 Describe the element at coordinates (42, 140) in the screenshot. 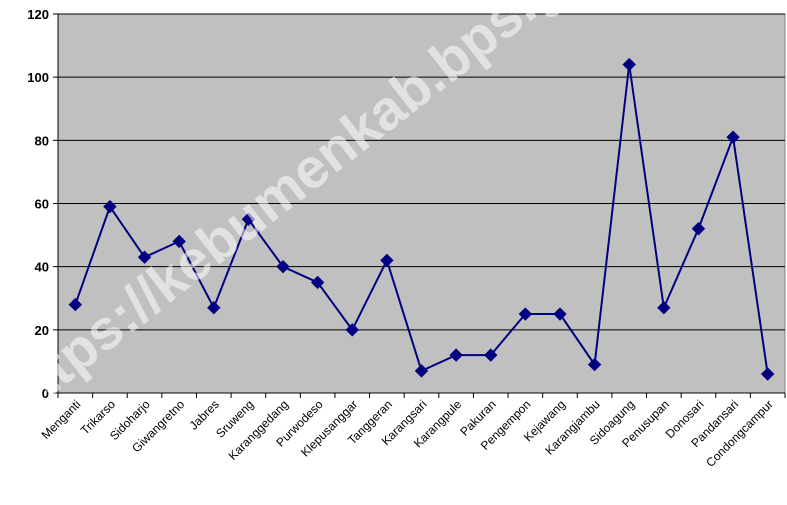

I see `y-tick-label: 80` at that location.